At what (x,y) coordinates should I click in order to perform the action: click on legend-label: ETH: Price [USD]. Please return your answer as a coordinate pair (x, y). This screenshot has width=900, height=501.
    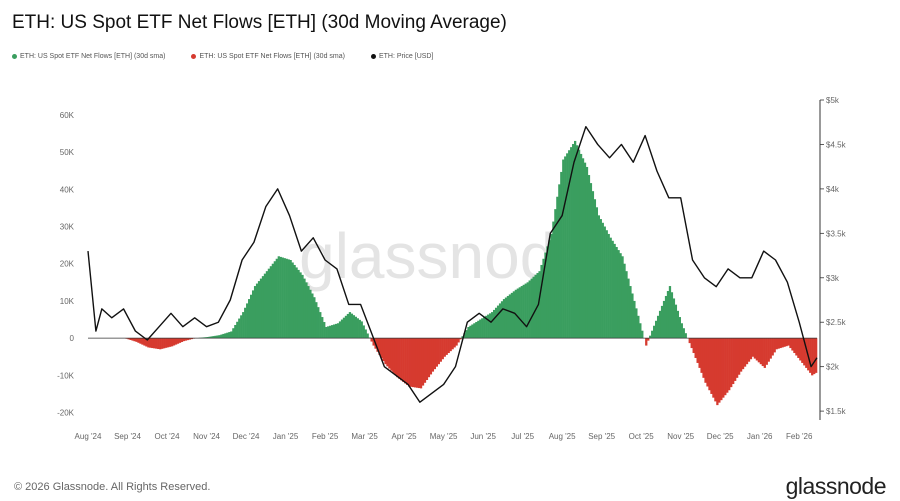
    Looking at the image, I should click on (406, 56).